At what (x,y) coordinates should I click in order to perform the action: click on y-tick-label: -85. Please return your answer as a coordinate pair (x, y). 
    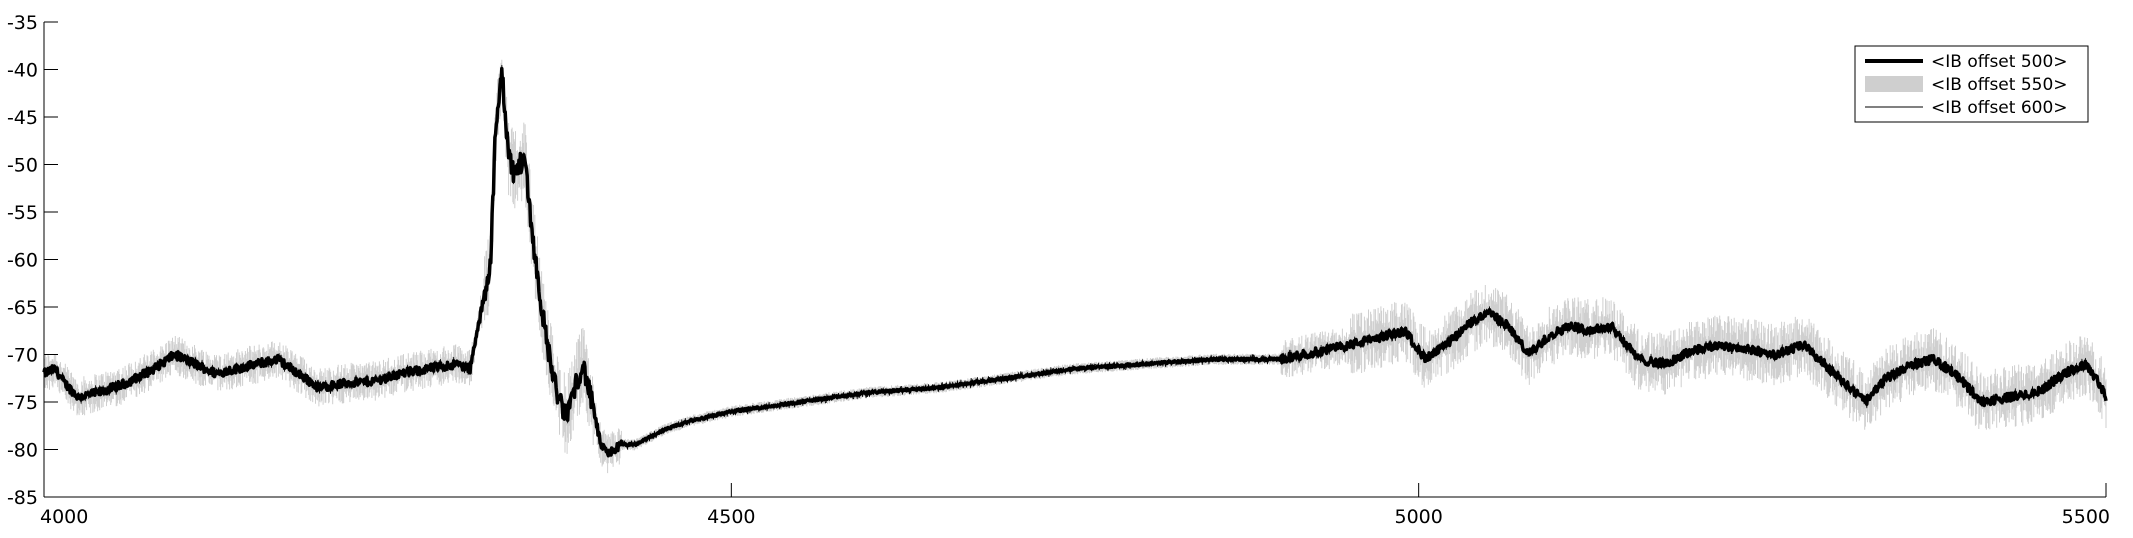
    Looking at the image, I should click on (22, 498).